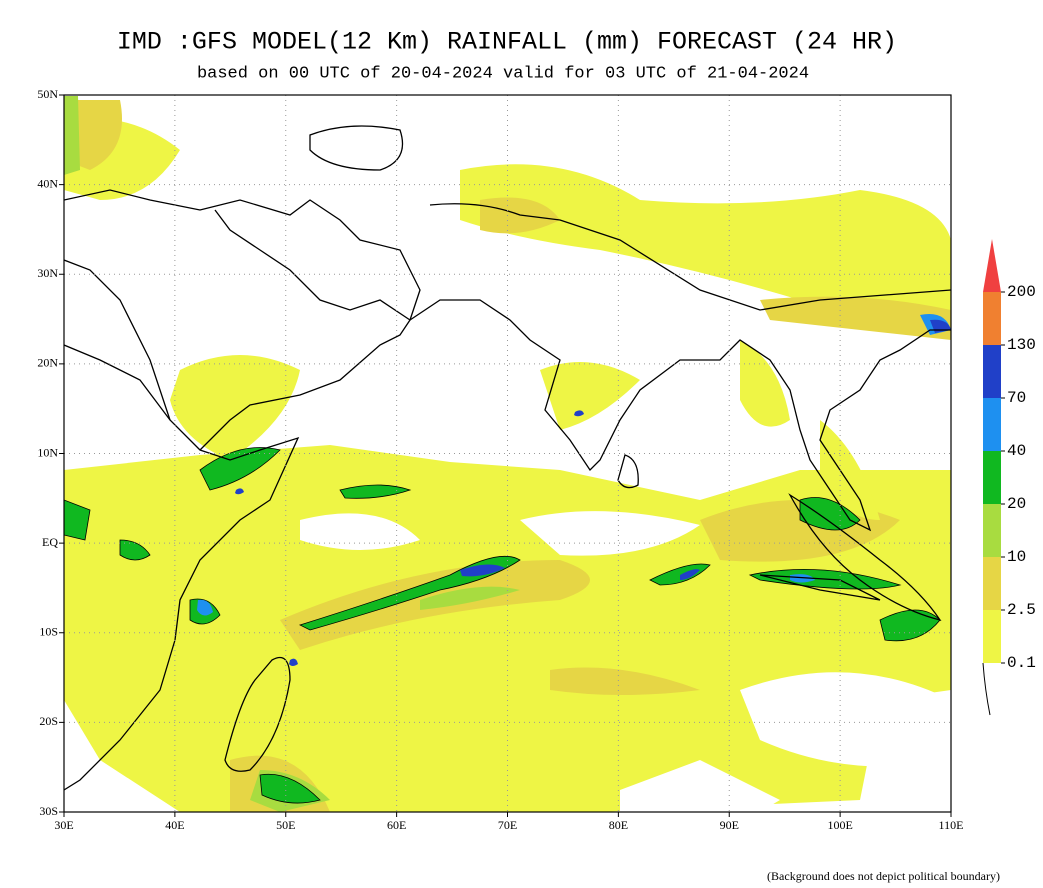 This screenshot has height=888, width=1043. Describe the element at coordinates (1021, 663) in the screenshot. I see `colorbar-label: 0.1` at that location.